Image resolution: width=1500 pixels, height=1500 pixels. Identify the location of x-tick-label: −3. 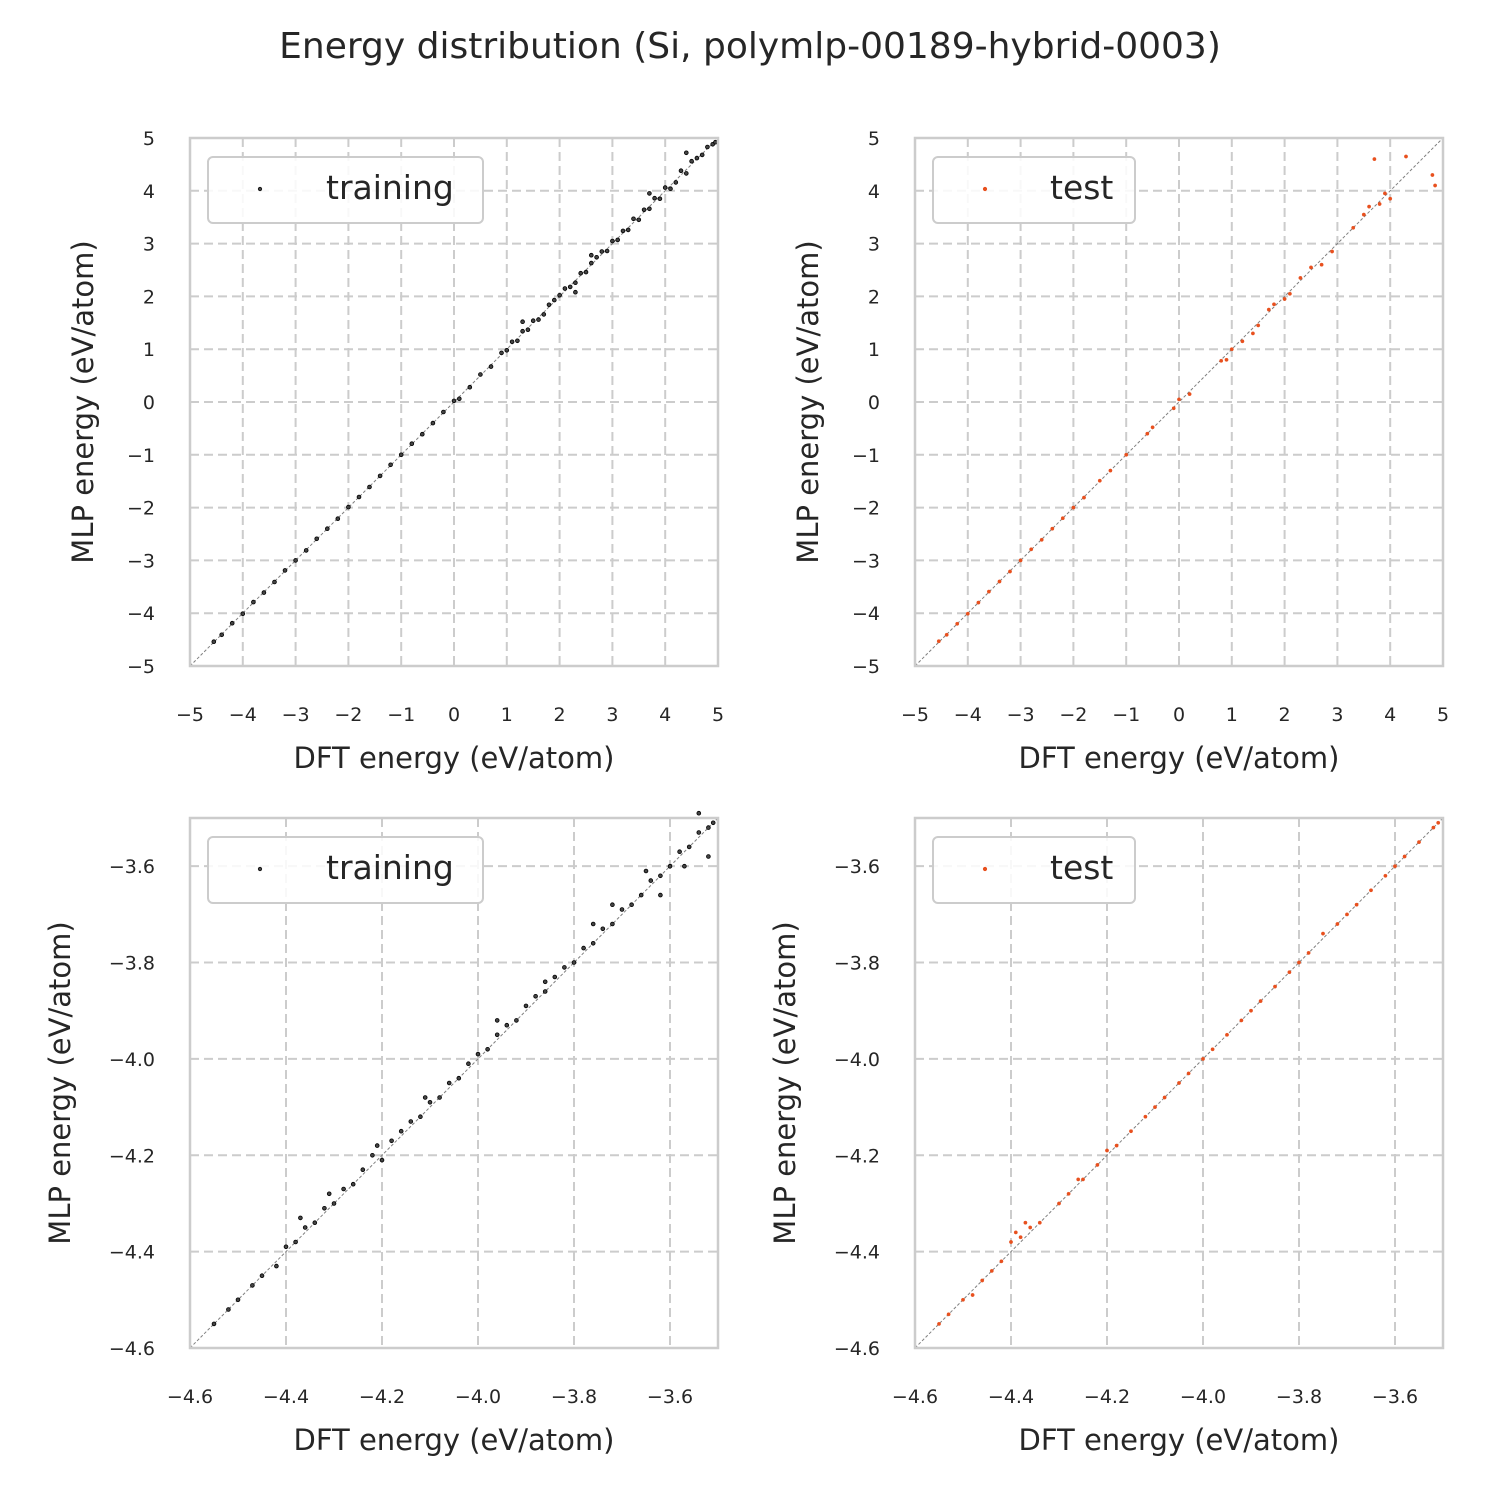
(296, 715).